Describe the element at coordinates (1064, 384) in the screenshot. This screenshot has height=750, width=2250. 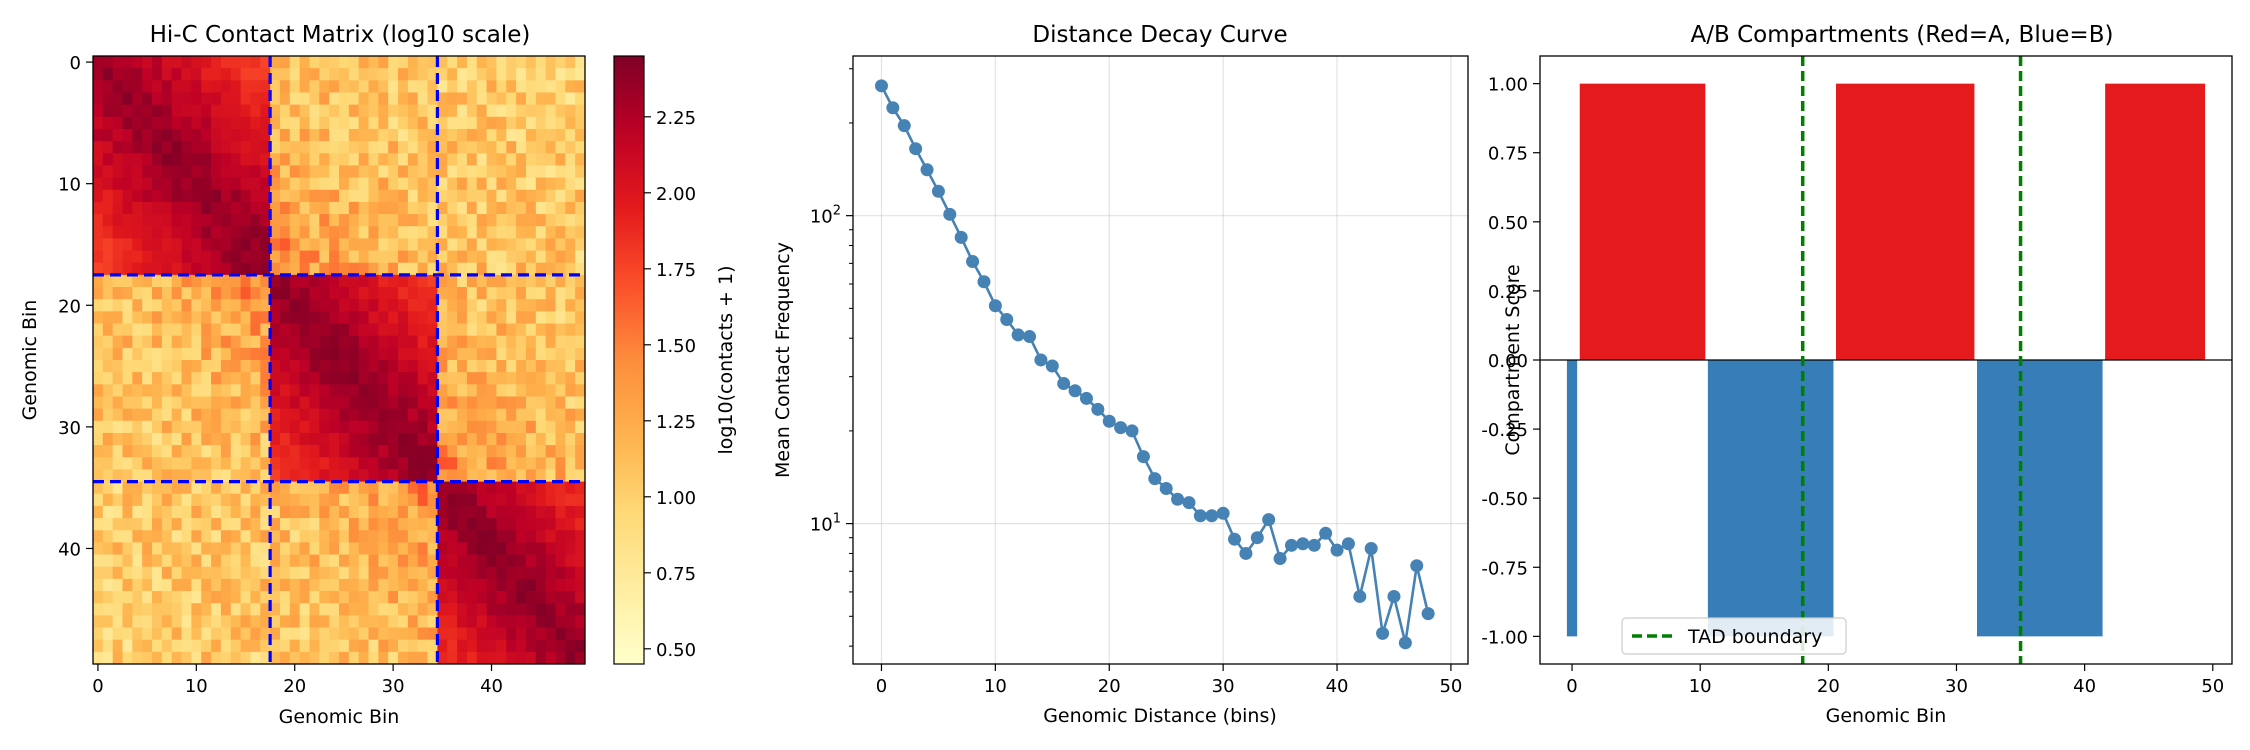
I see `decay-point` at that location.